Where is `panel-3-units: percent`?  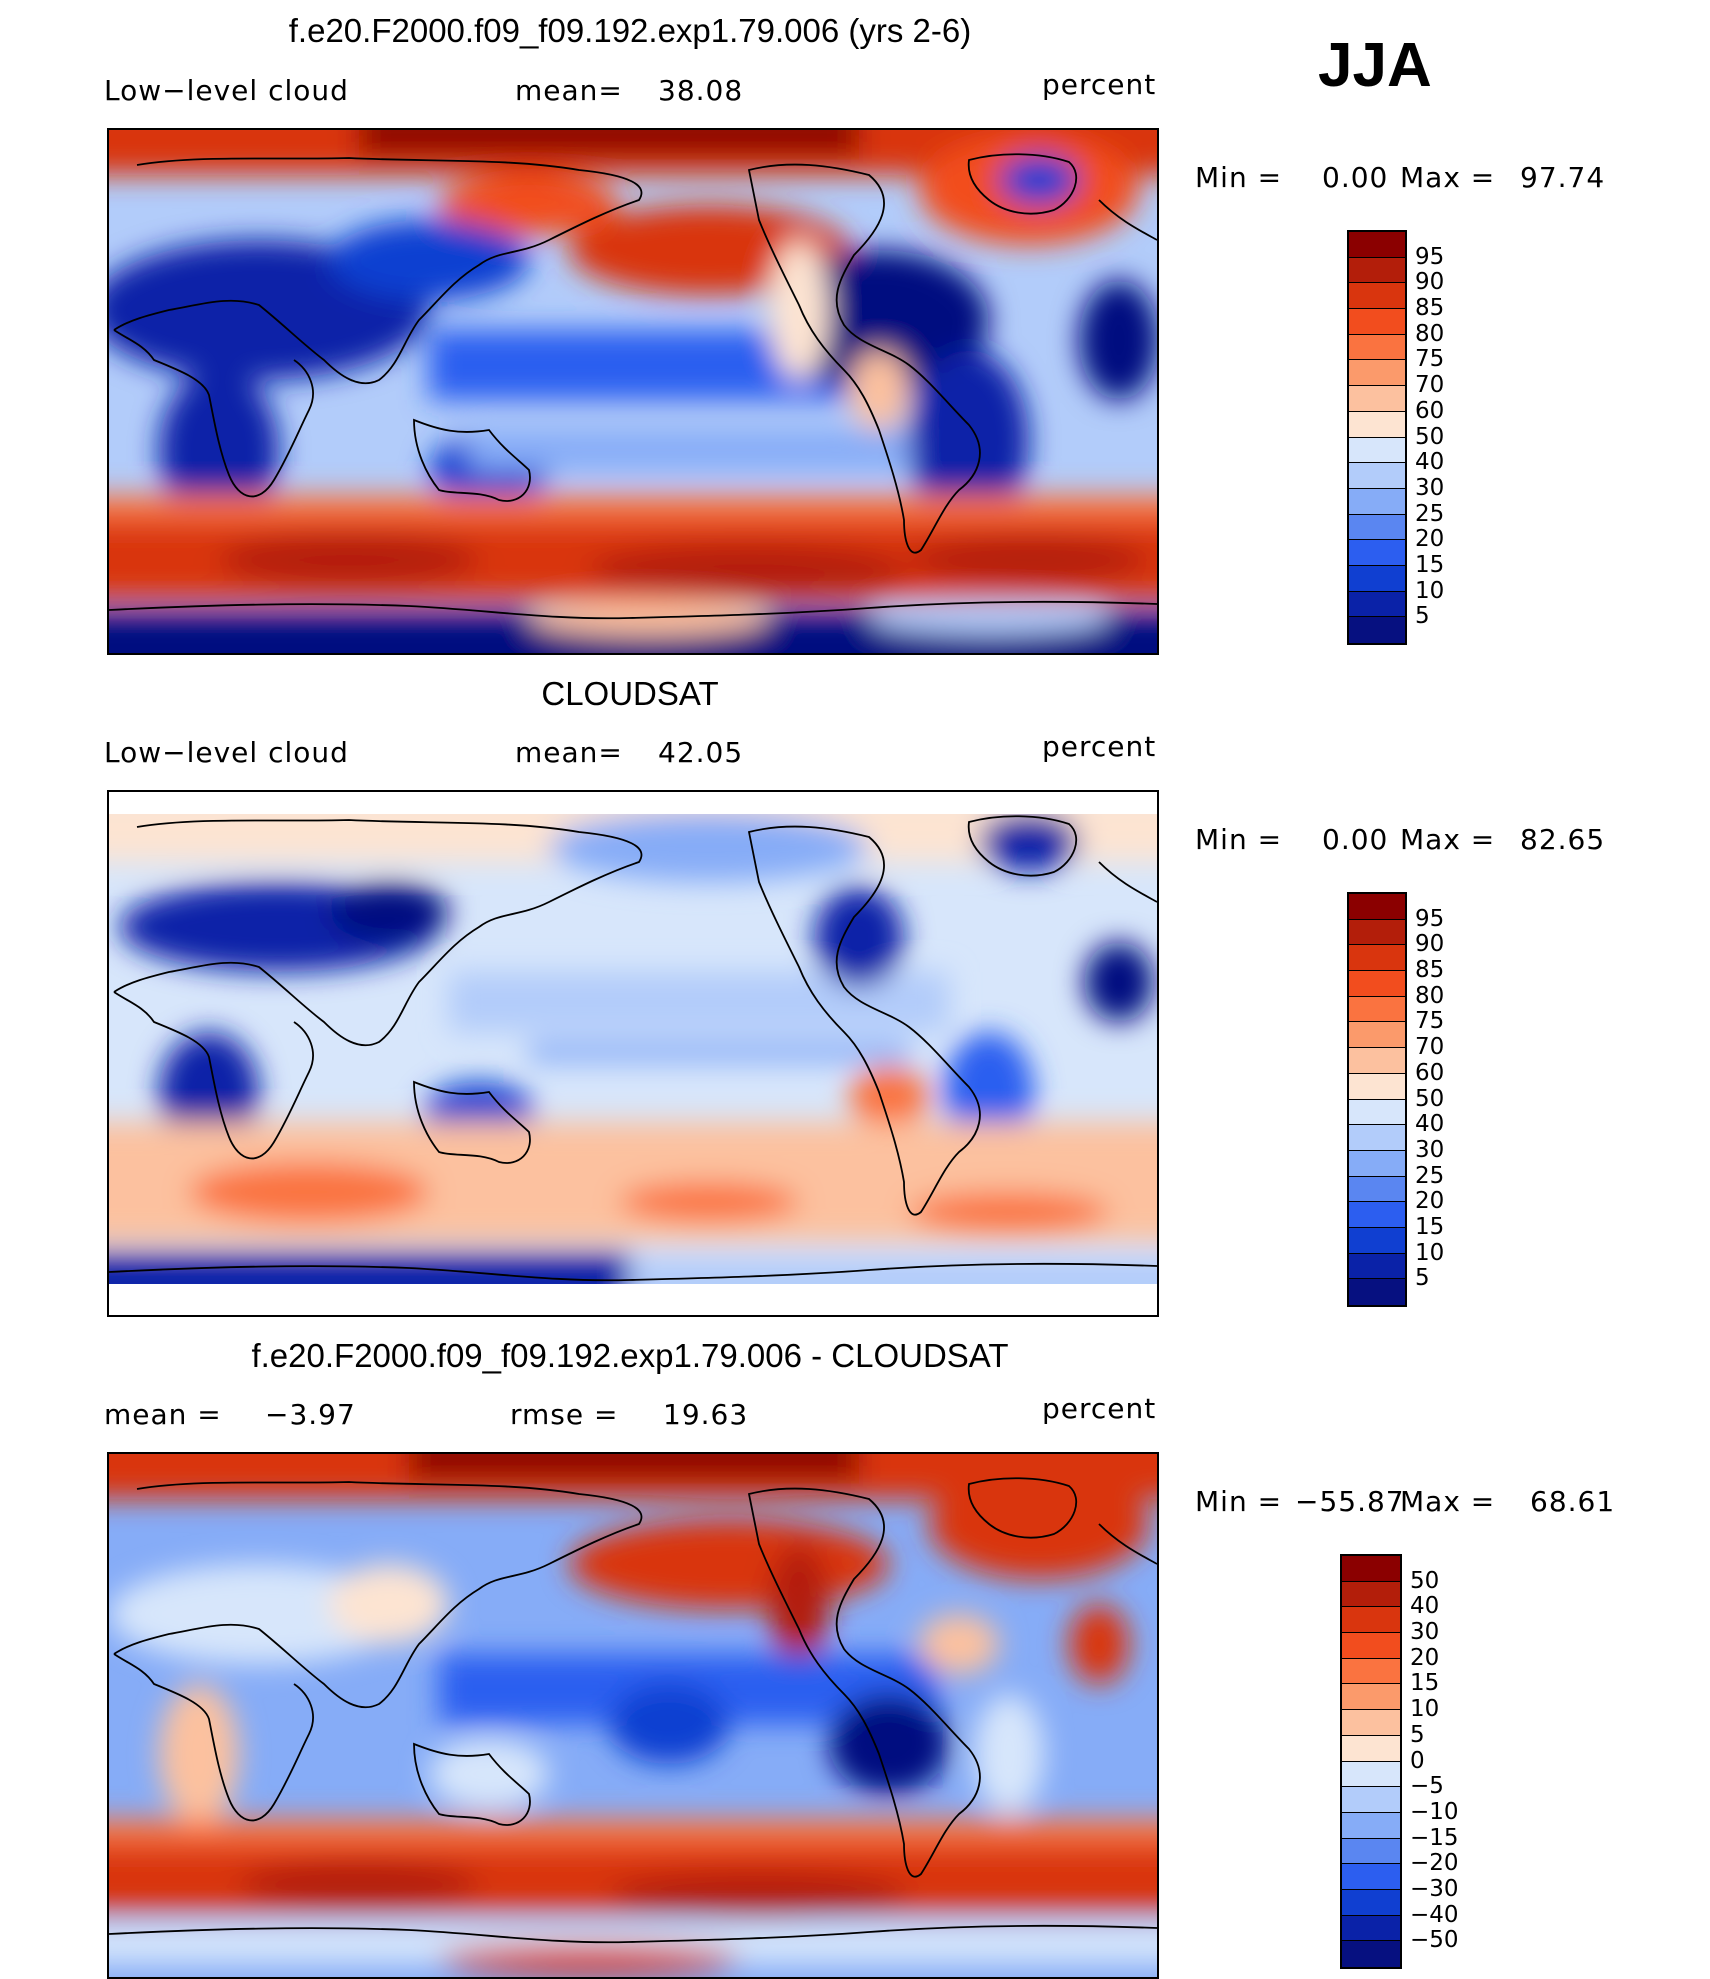 panel-3-units: percent is located at coordinates (1099, 1408).